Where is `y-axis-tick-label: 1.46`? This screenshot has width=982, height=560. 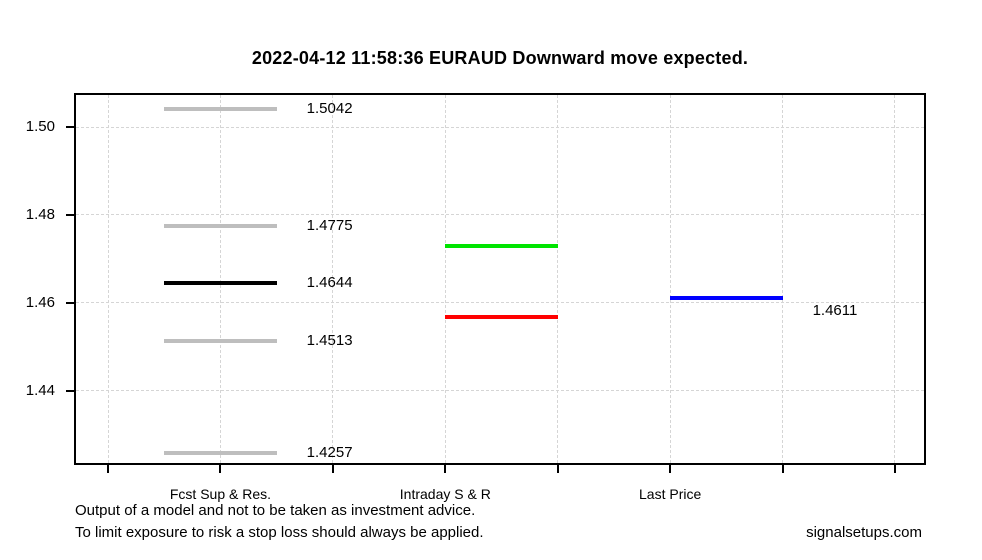 y-axis-tick-label: 1.46 is located at coordinates (40, 302).